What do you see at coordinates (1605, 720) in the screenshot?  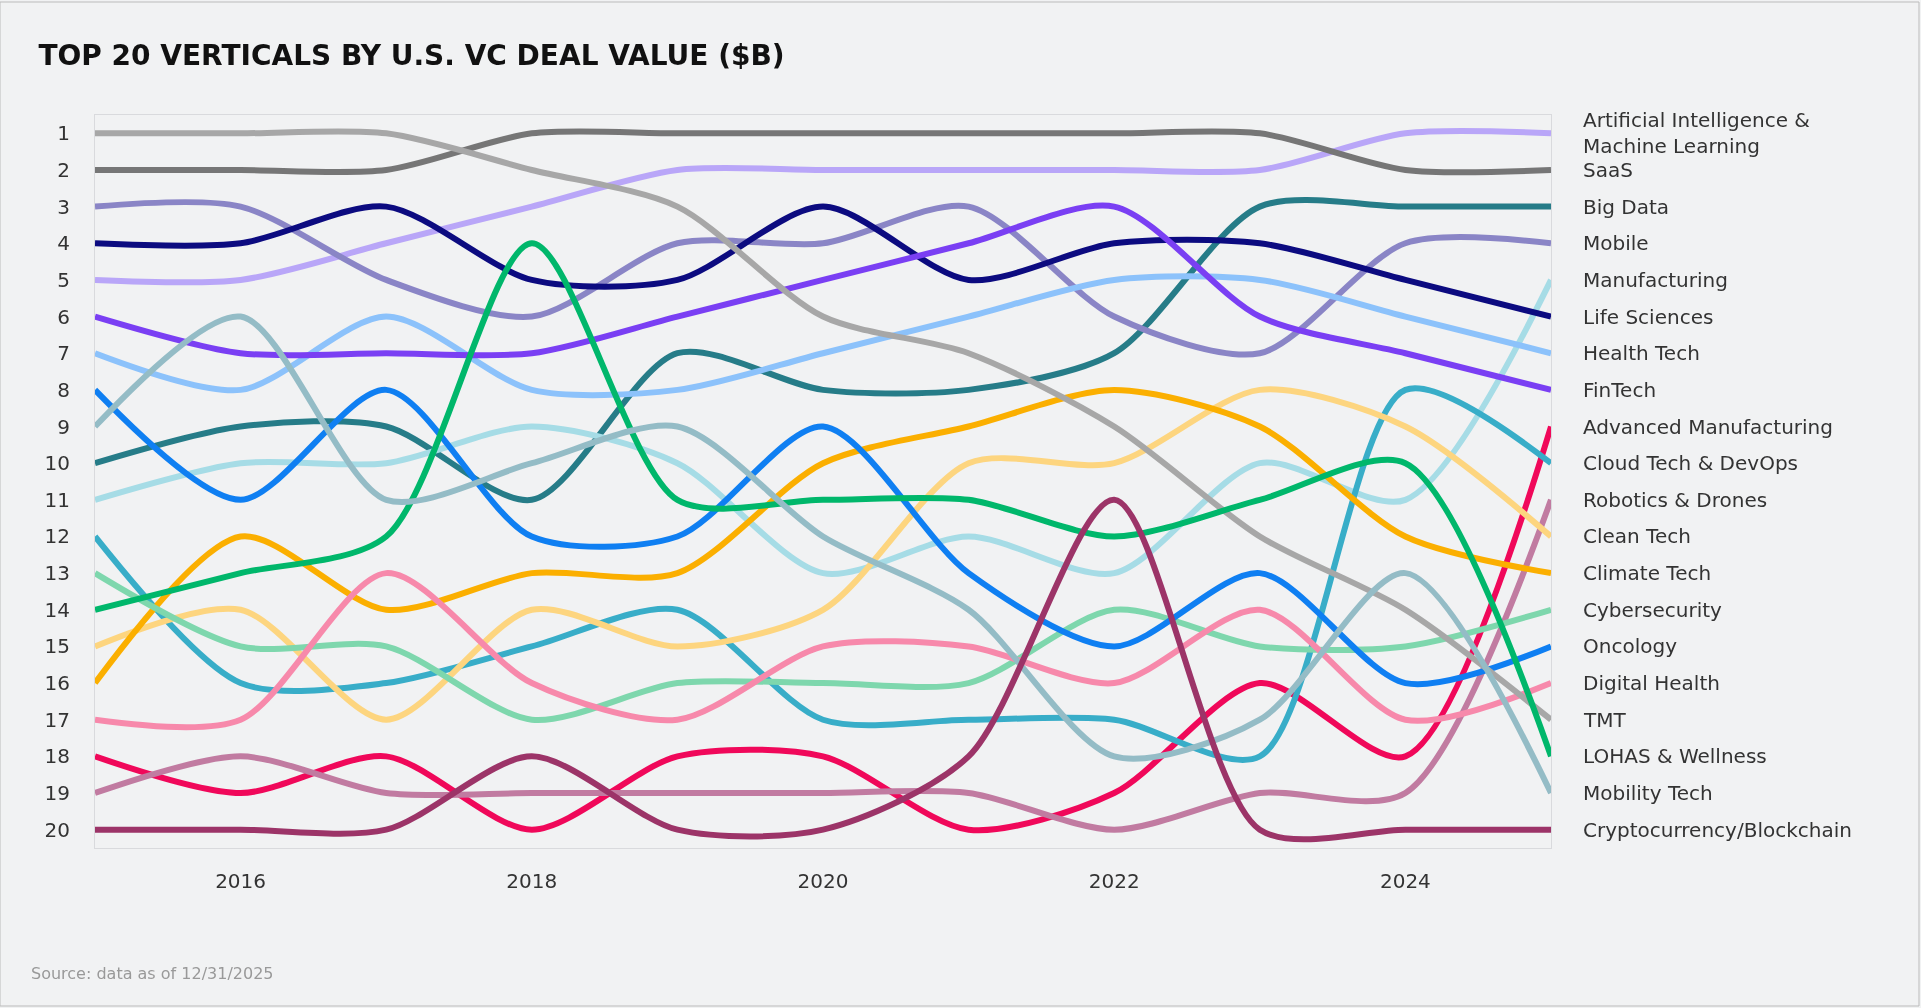 I see `series-label: TMT` at bounding box center [1605, 720].